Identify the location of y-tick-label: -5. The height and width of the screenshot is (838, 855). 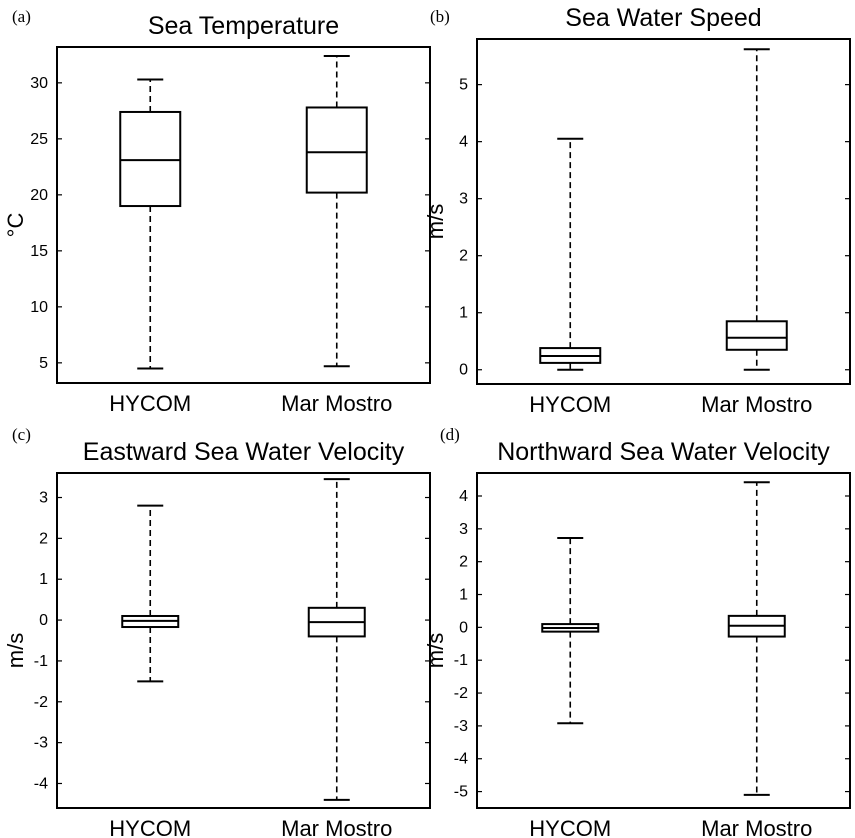
(461, 792).